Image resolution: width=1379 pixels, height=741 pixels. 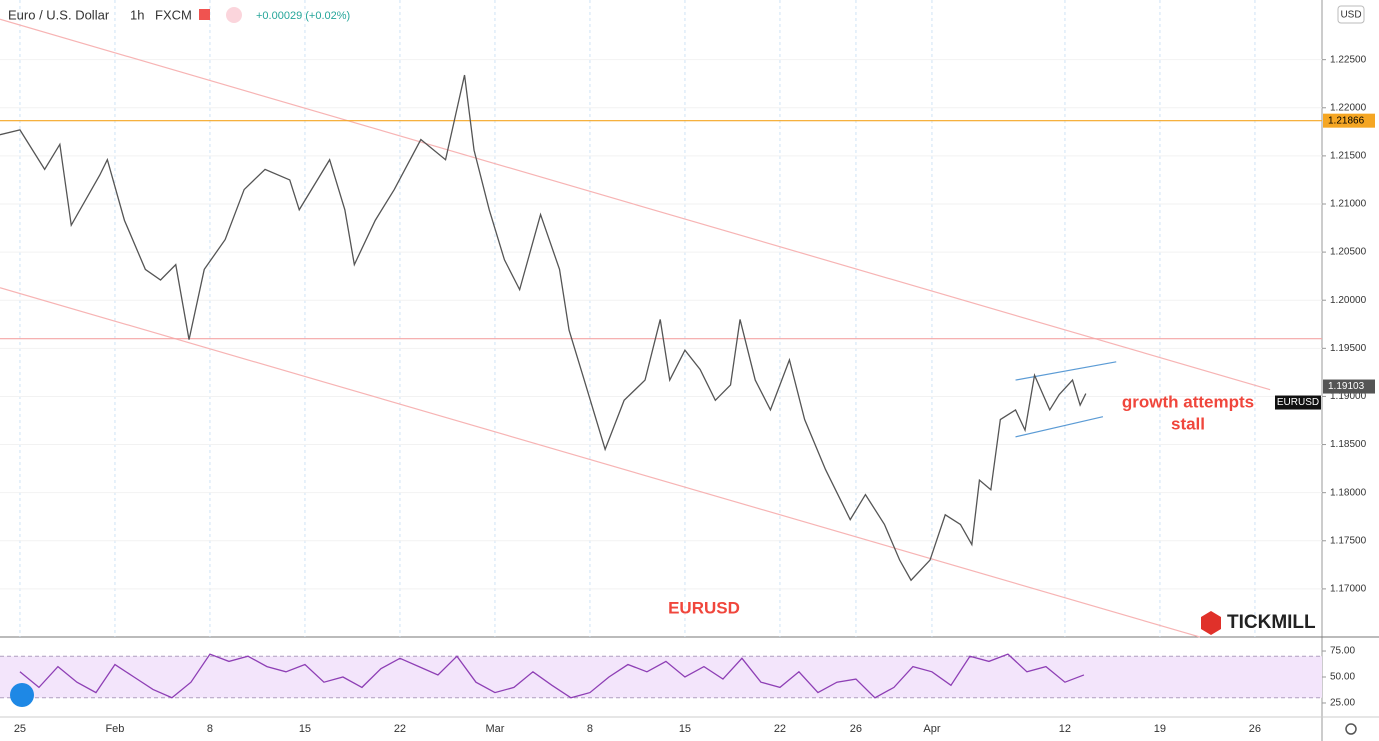 I want to click on y-tick-label: 1.17500, so click(x=1348, y=540).